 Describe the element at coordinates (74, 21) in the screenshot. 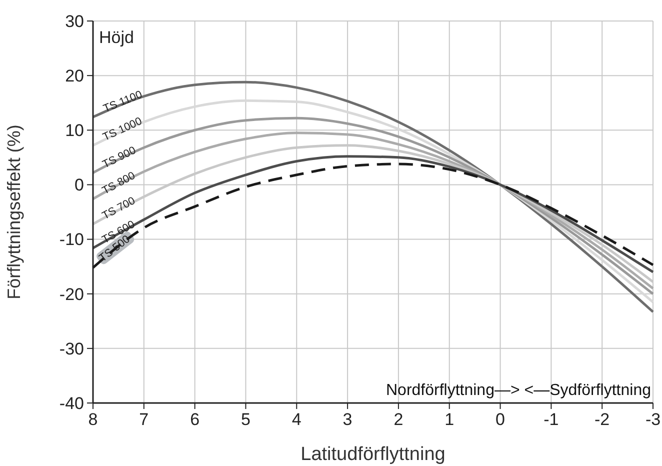

I see `y-tick-label: 30` at that location.